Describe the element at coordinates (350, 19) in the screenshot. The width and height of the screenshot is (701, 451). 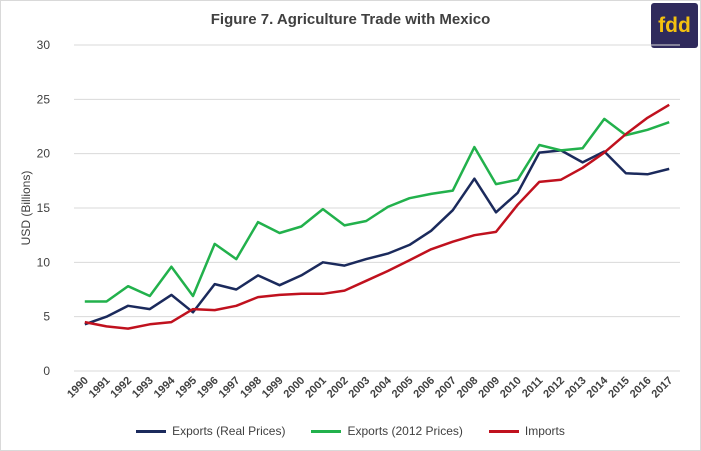
I see `chart-title: Figure 7. Agriculture Trade with Mexico` at that location.